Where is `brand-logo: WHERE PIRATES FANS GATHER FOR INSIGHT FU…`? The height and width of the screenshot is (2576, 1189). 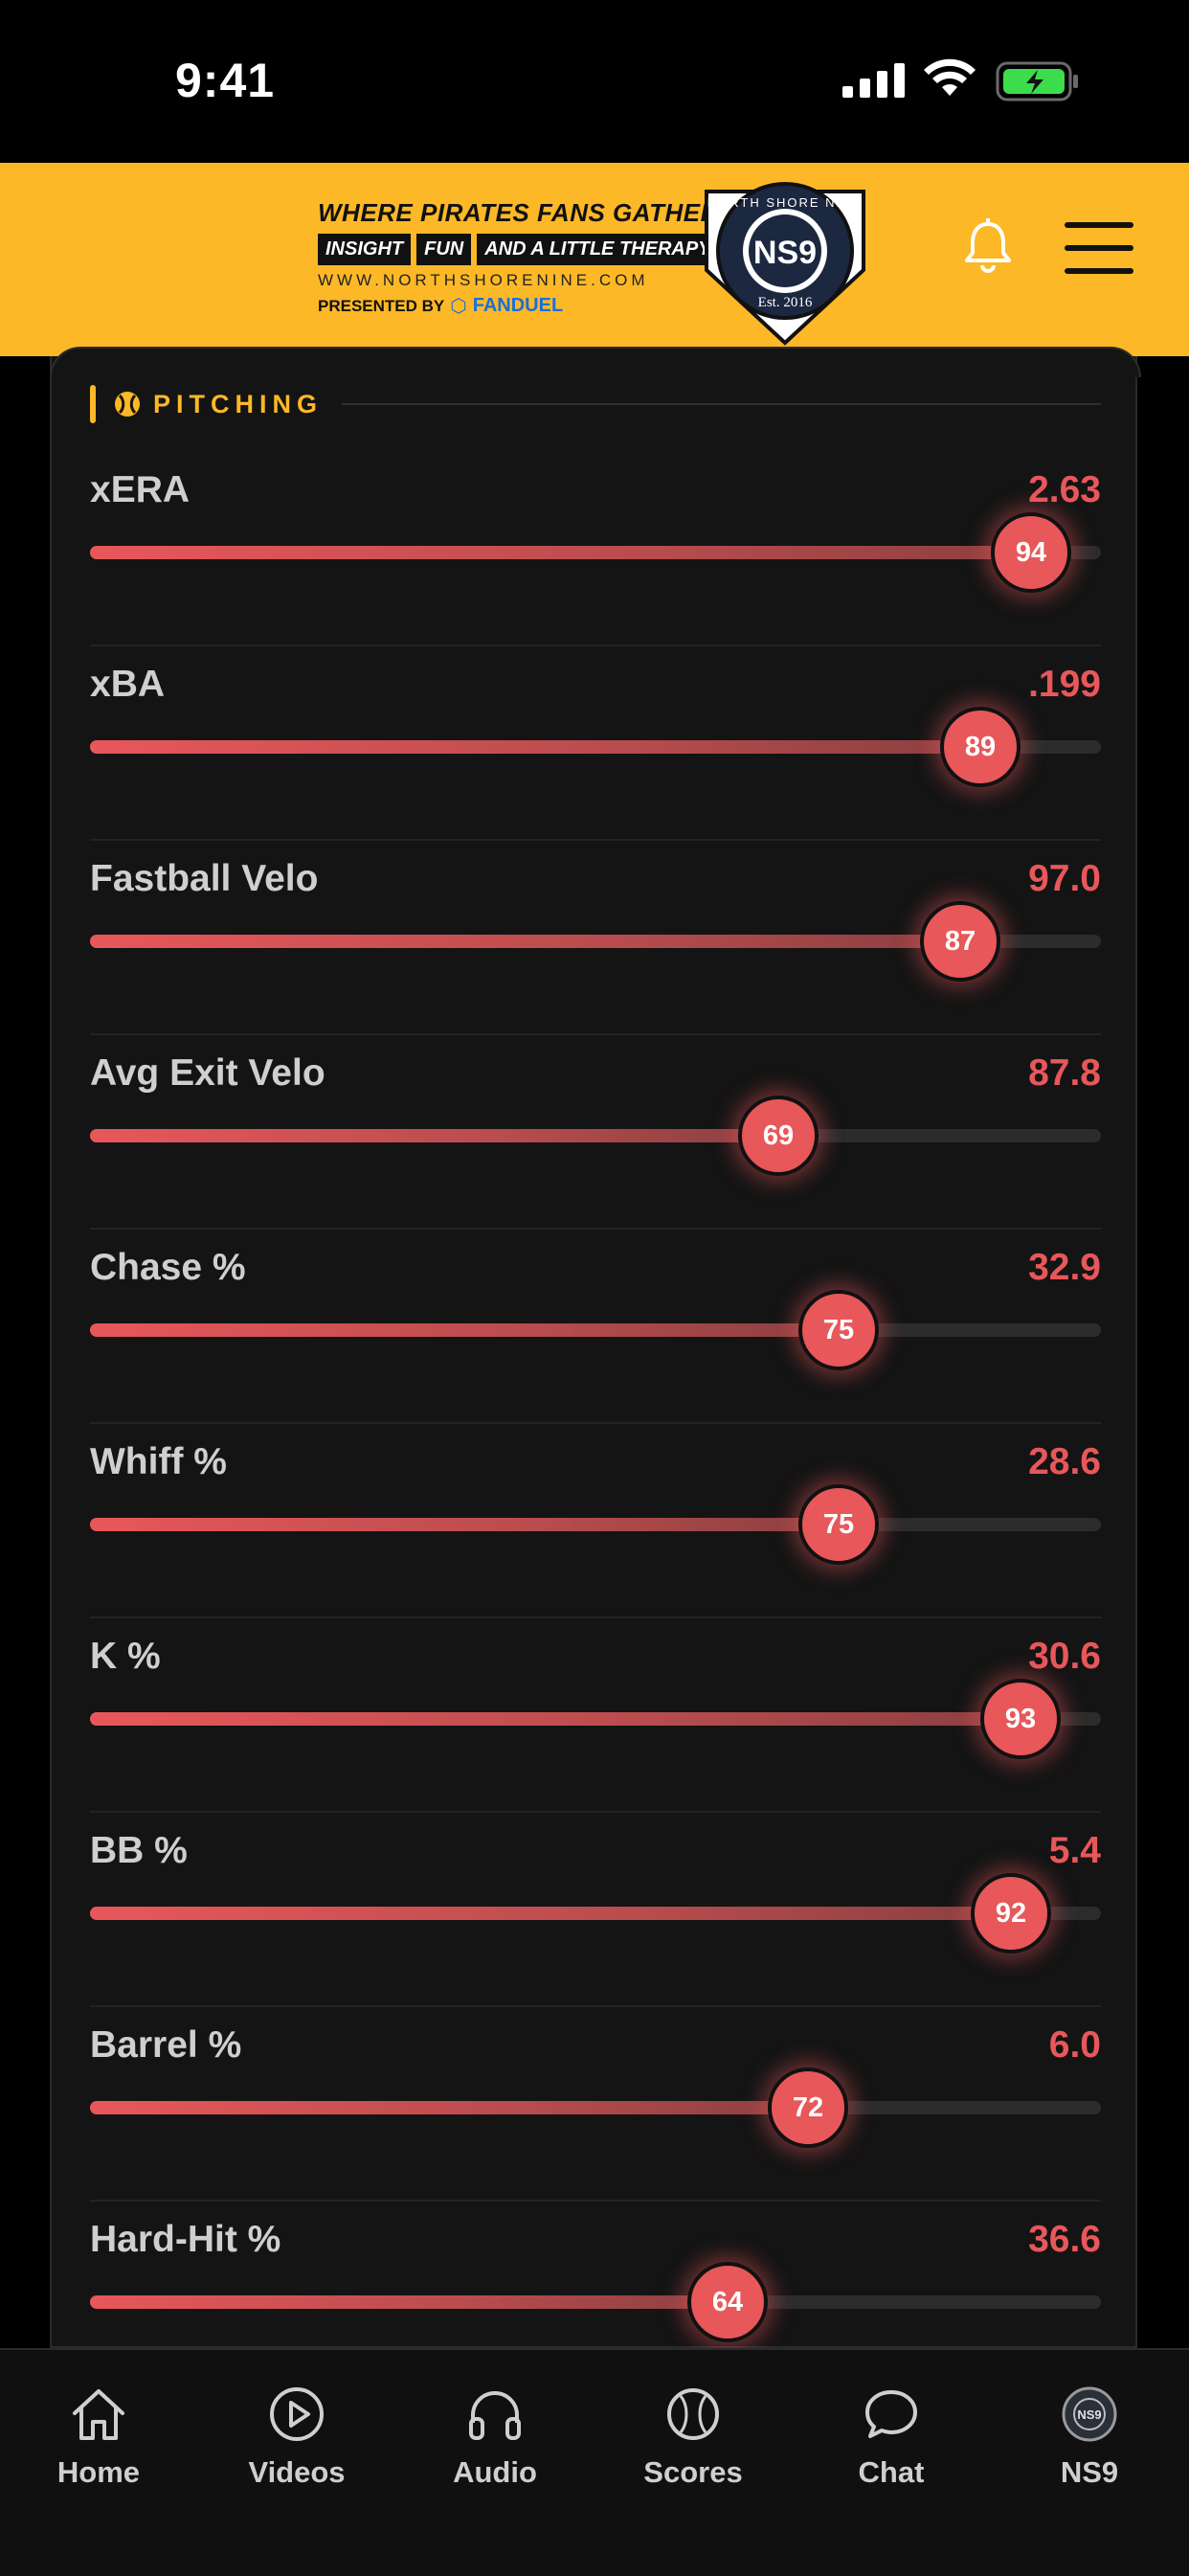 brand-logo: WHERE PIRATES FANS GATHER FOR INSIGHT FU… is located at coordinates (549, 258).